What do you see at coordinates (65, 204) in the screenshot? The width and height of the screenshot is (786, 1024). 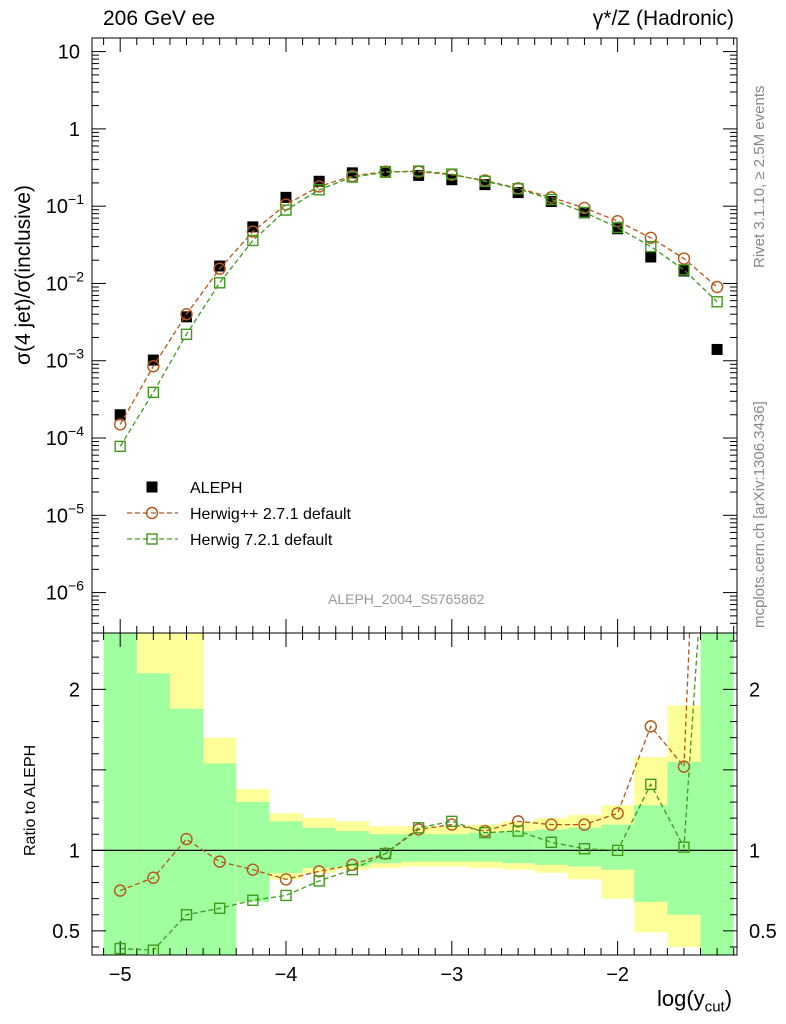 I see `y-tick-label: 10⁻¹` at bounding box center [65, 204].